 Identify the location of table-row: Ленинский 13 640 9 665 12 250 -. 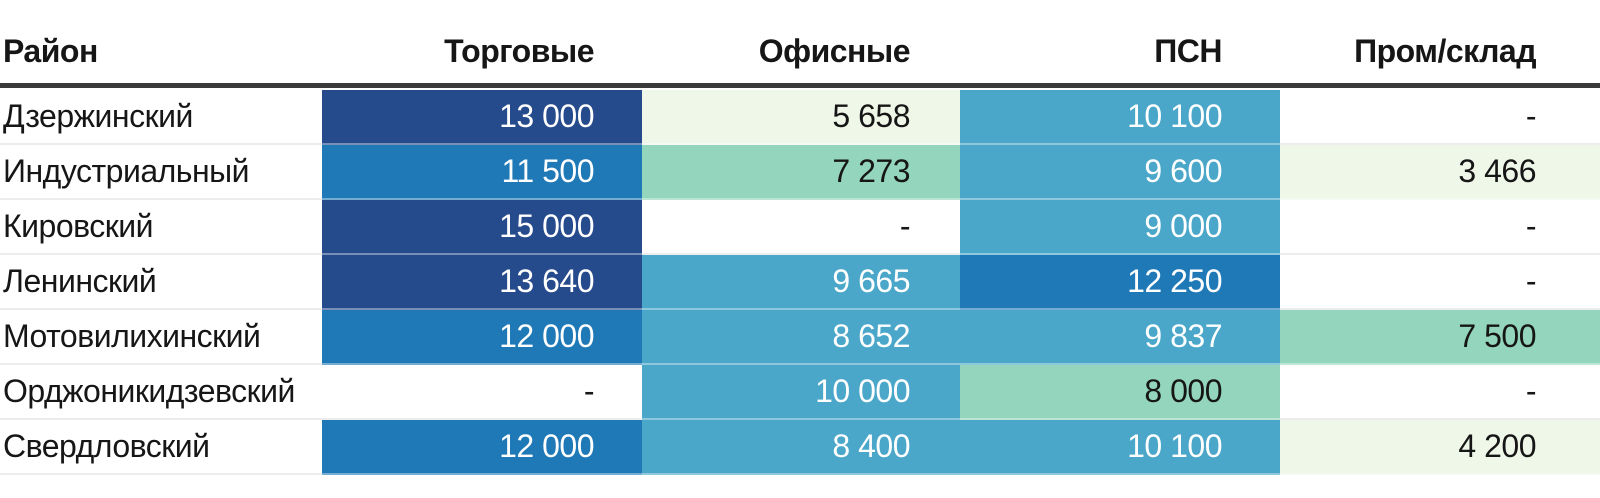
(800, 282).